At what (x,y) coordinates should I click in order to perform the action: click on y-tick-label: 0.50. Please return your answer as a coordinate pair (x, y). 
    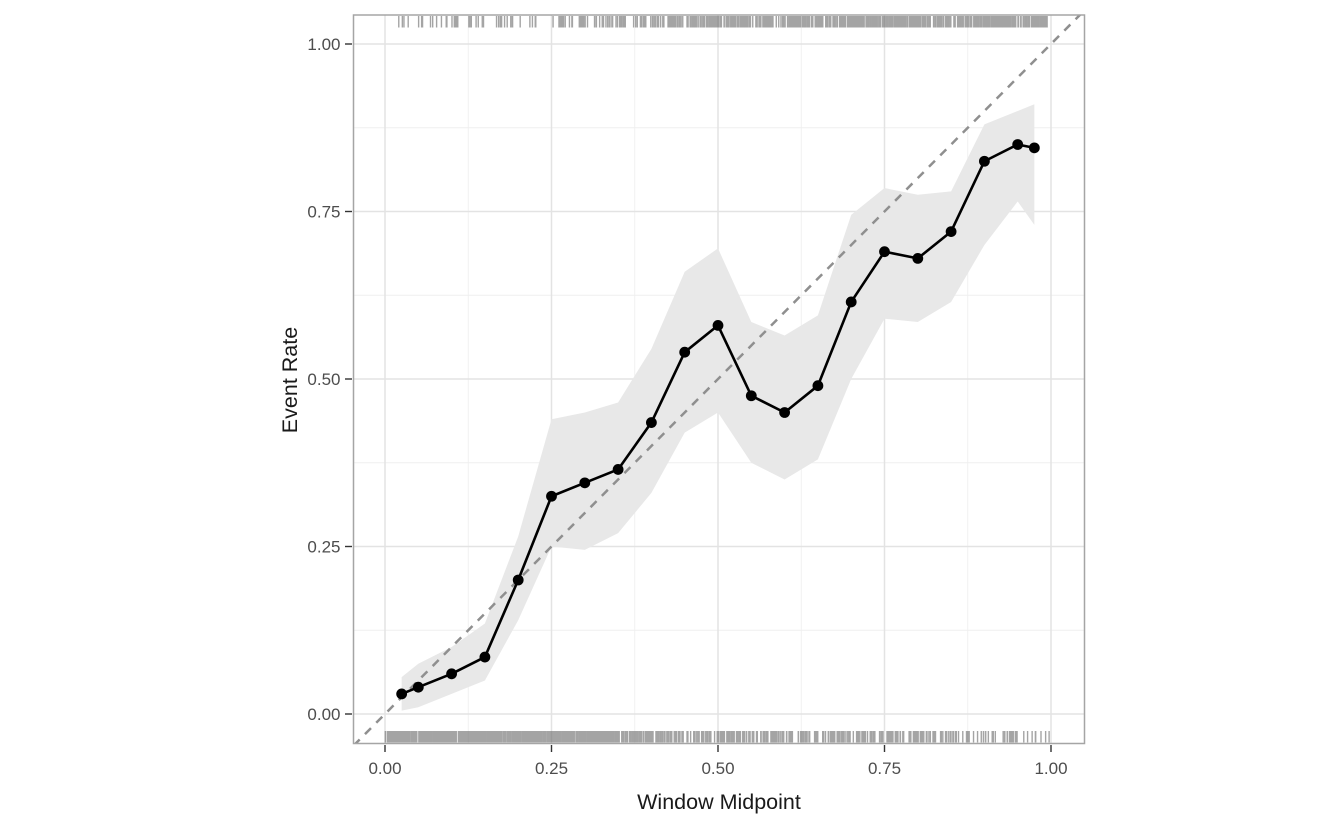
    Looking at the image, I should click on (323, 379).